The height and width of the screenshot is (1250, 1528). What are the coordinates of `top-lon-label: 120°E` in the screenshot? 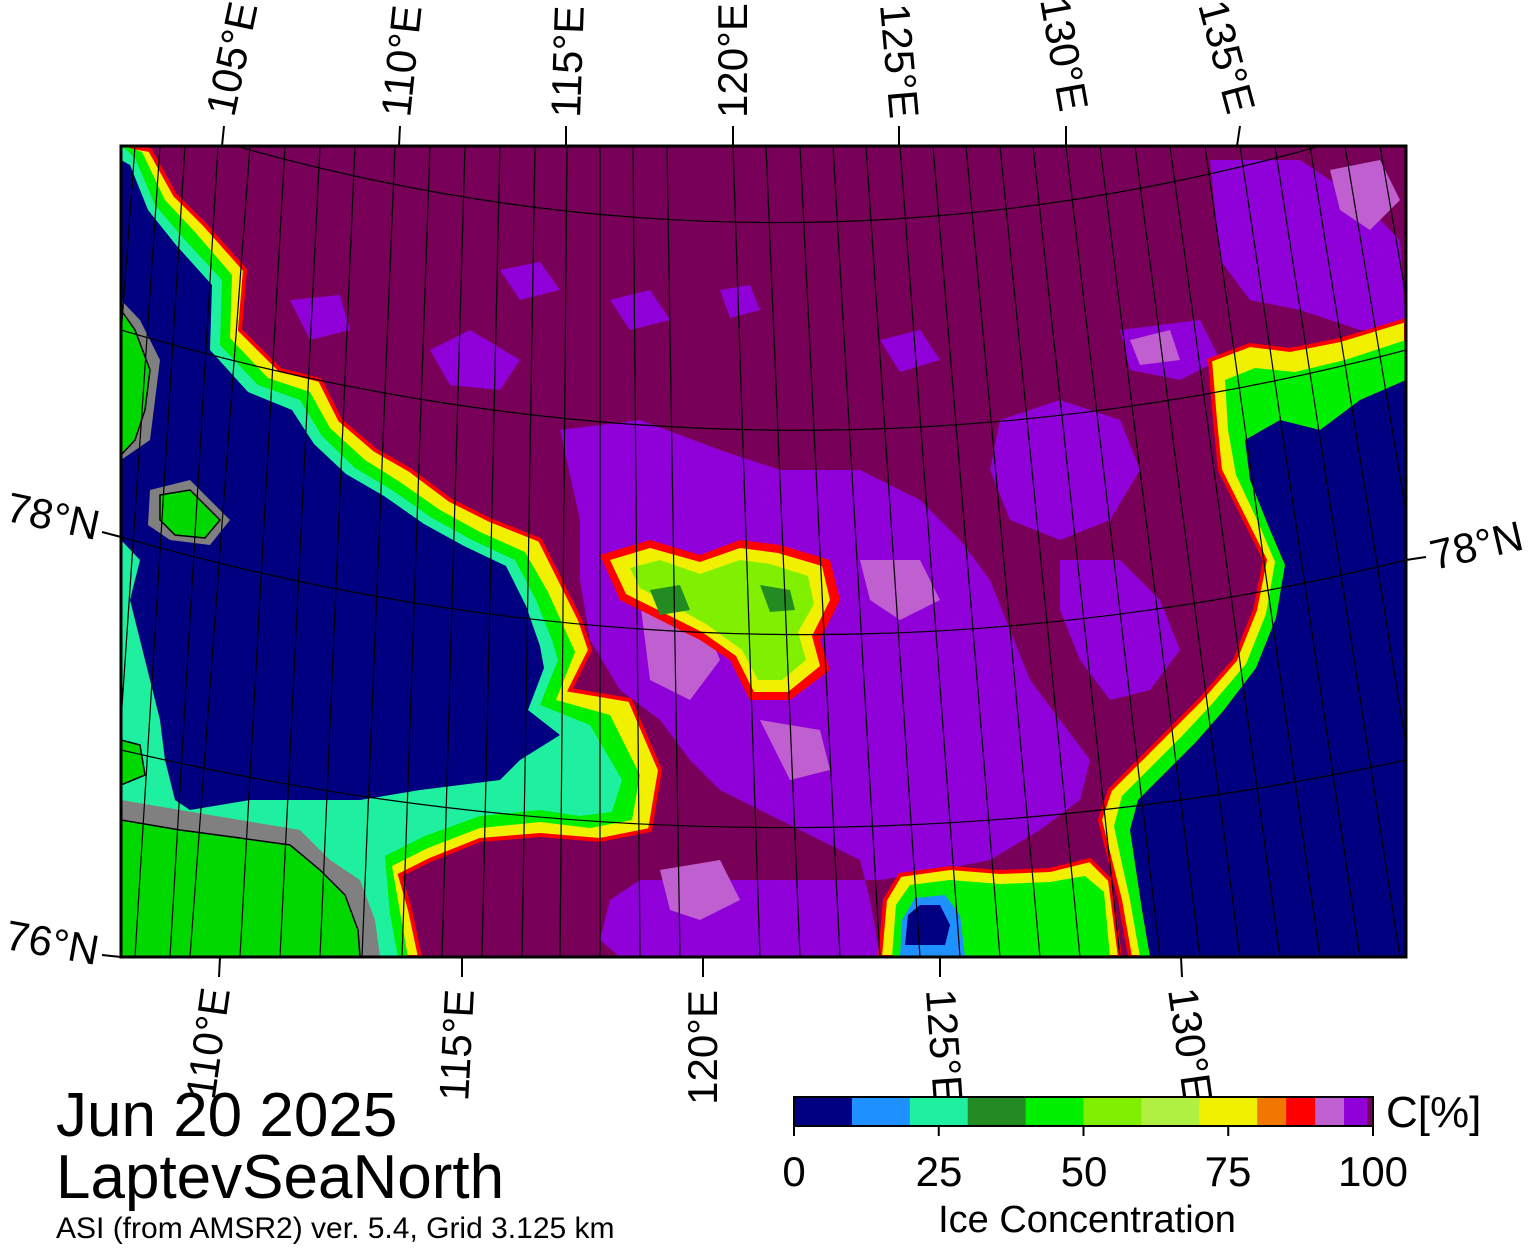 It's located at (732, 60).